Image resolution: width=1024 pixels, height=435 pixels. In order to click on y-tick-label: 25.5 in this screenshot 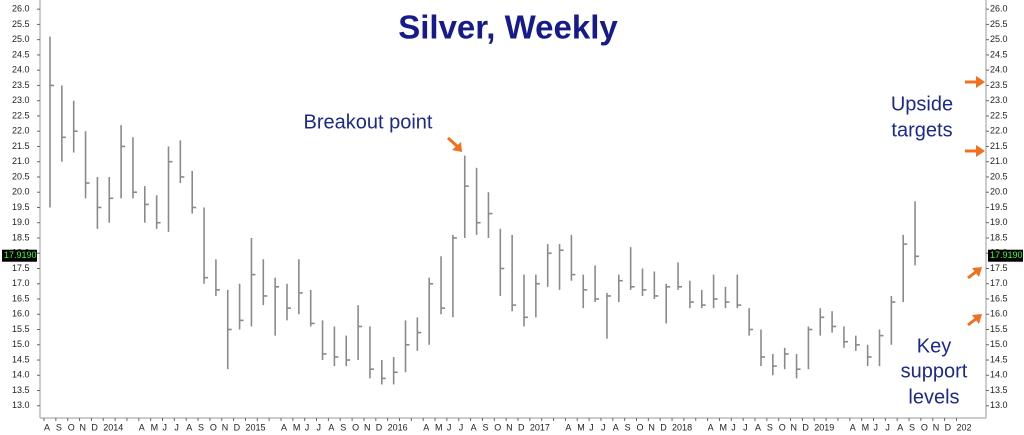, I will do `click(999, 24)`.